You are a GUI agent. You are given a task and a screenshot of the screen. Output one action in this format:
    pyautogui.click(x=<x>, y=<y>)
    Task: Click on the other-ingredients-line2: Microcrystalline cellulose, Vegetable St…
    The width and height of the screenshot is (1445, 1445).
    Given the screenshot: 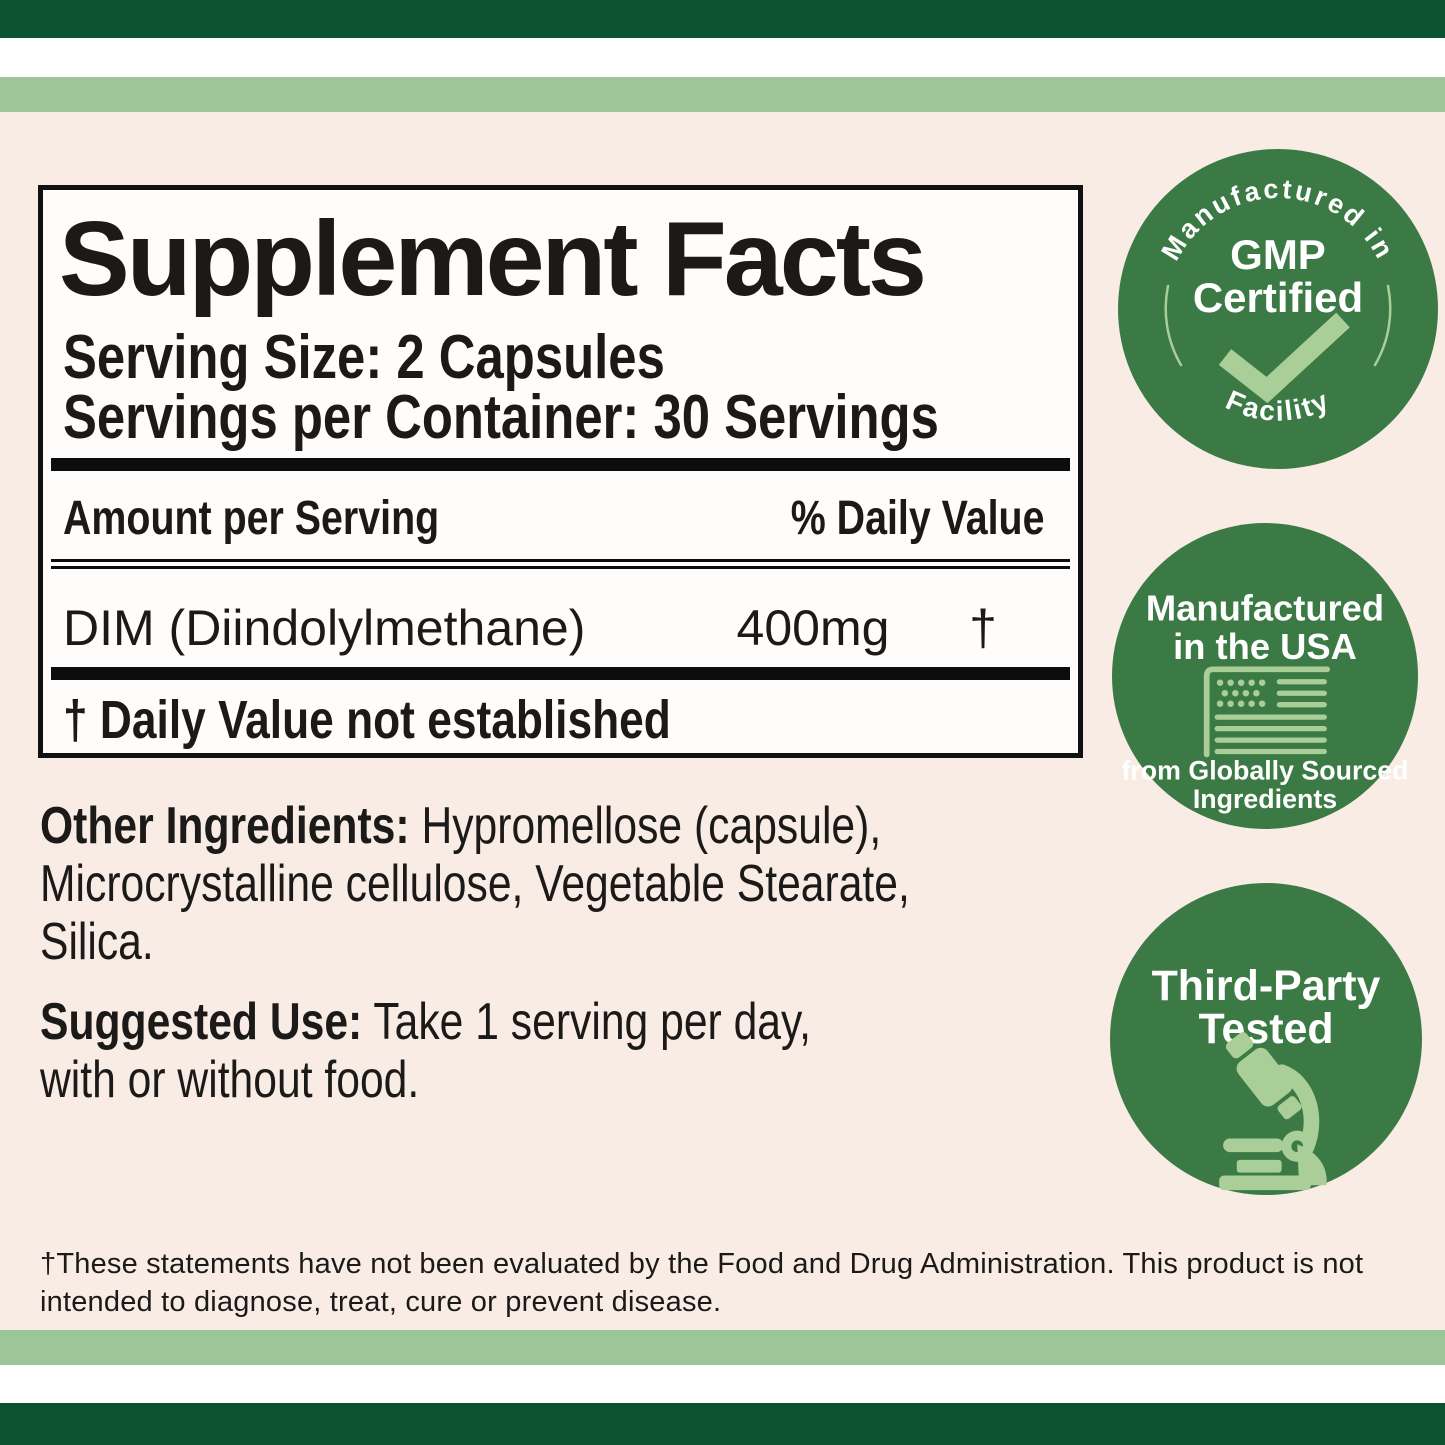 What is the action you would take?
    pyautogui.click(x=475, y=884)
    